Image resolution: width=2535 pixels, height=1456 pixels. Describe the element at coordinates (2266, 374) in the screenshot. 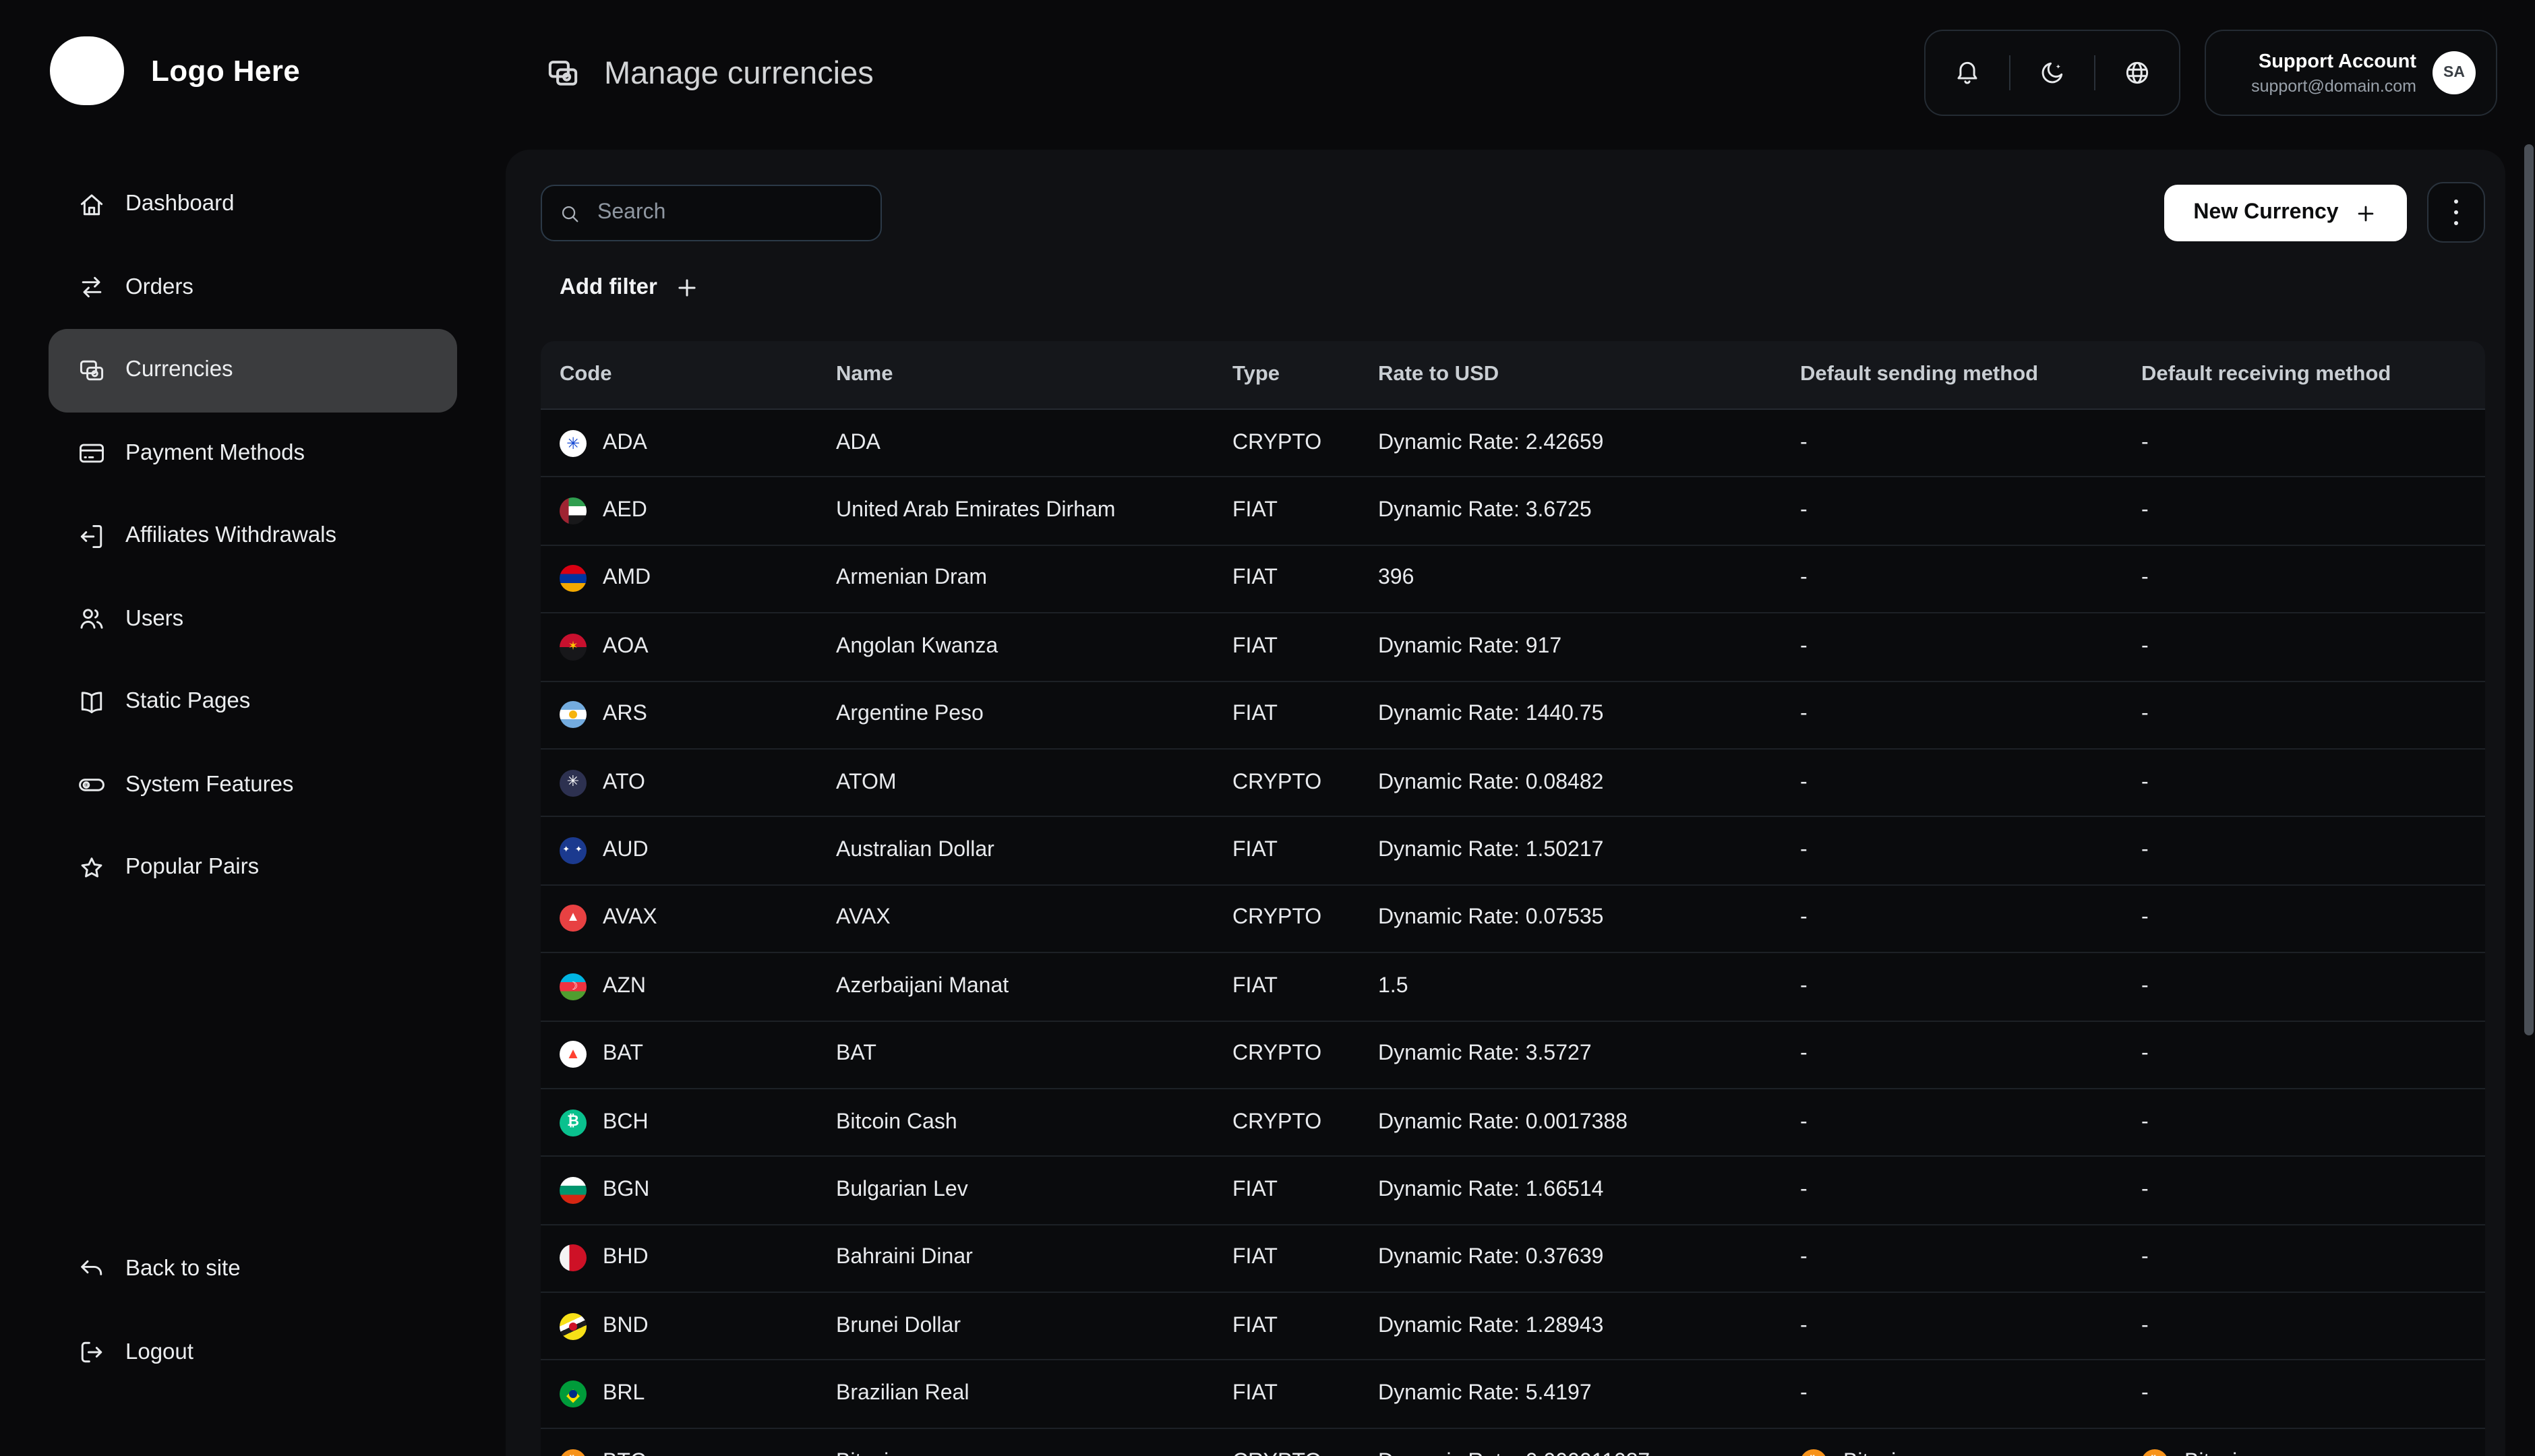

I see `column-header-receiving: Default receiving method` at that location.